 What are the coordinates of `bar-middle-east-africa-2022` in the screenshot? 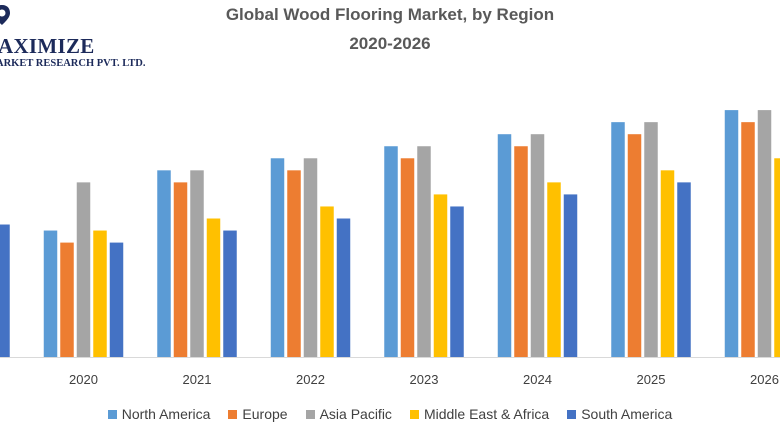 It's located at (327, 281).